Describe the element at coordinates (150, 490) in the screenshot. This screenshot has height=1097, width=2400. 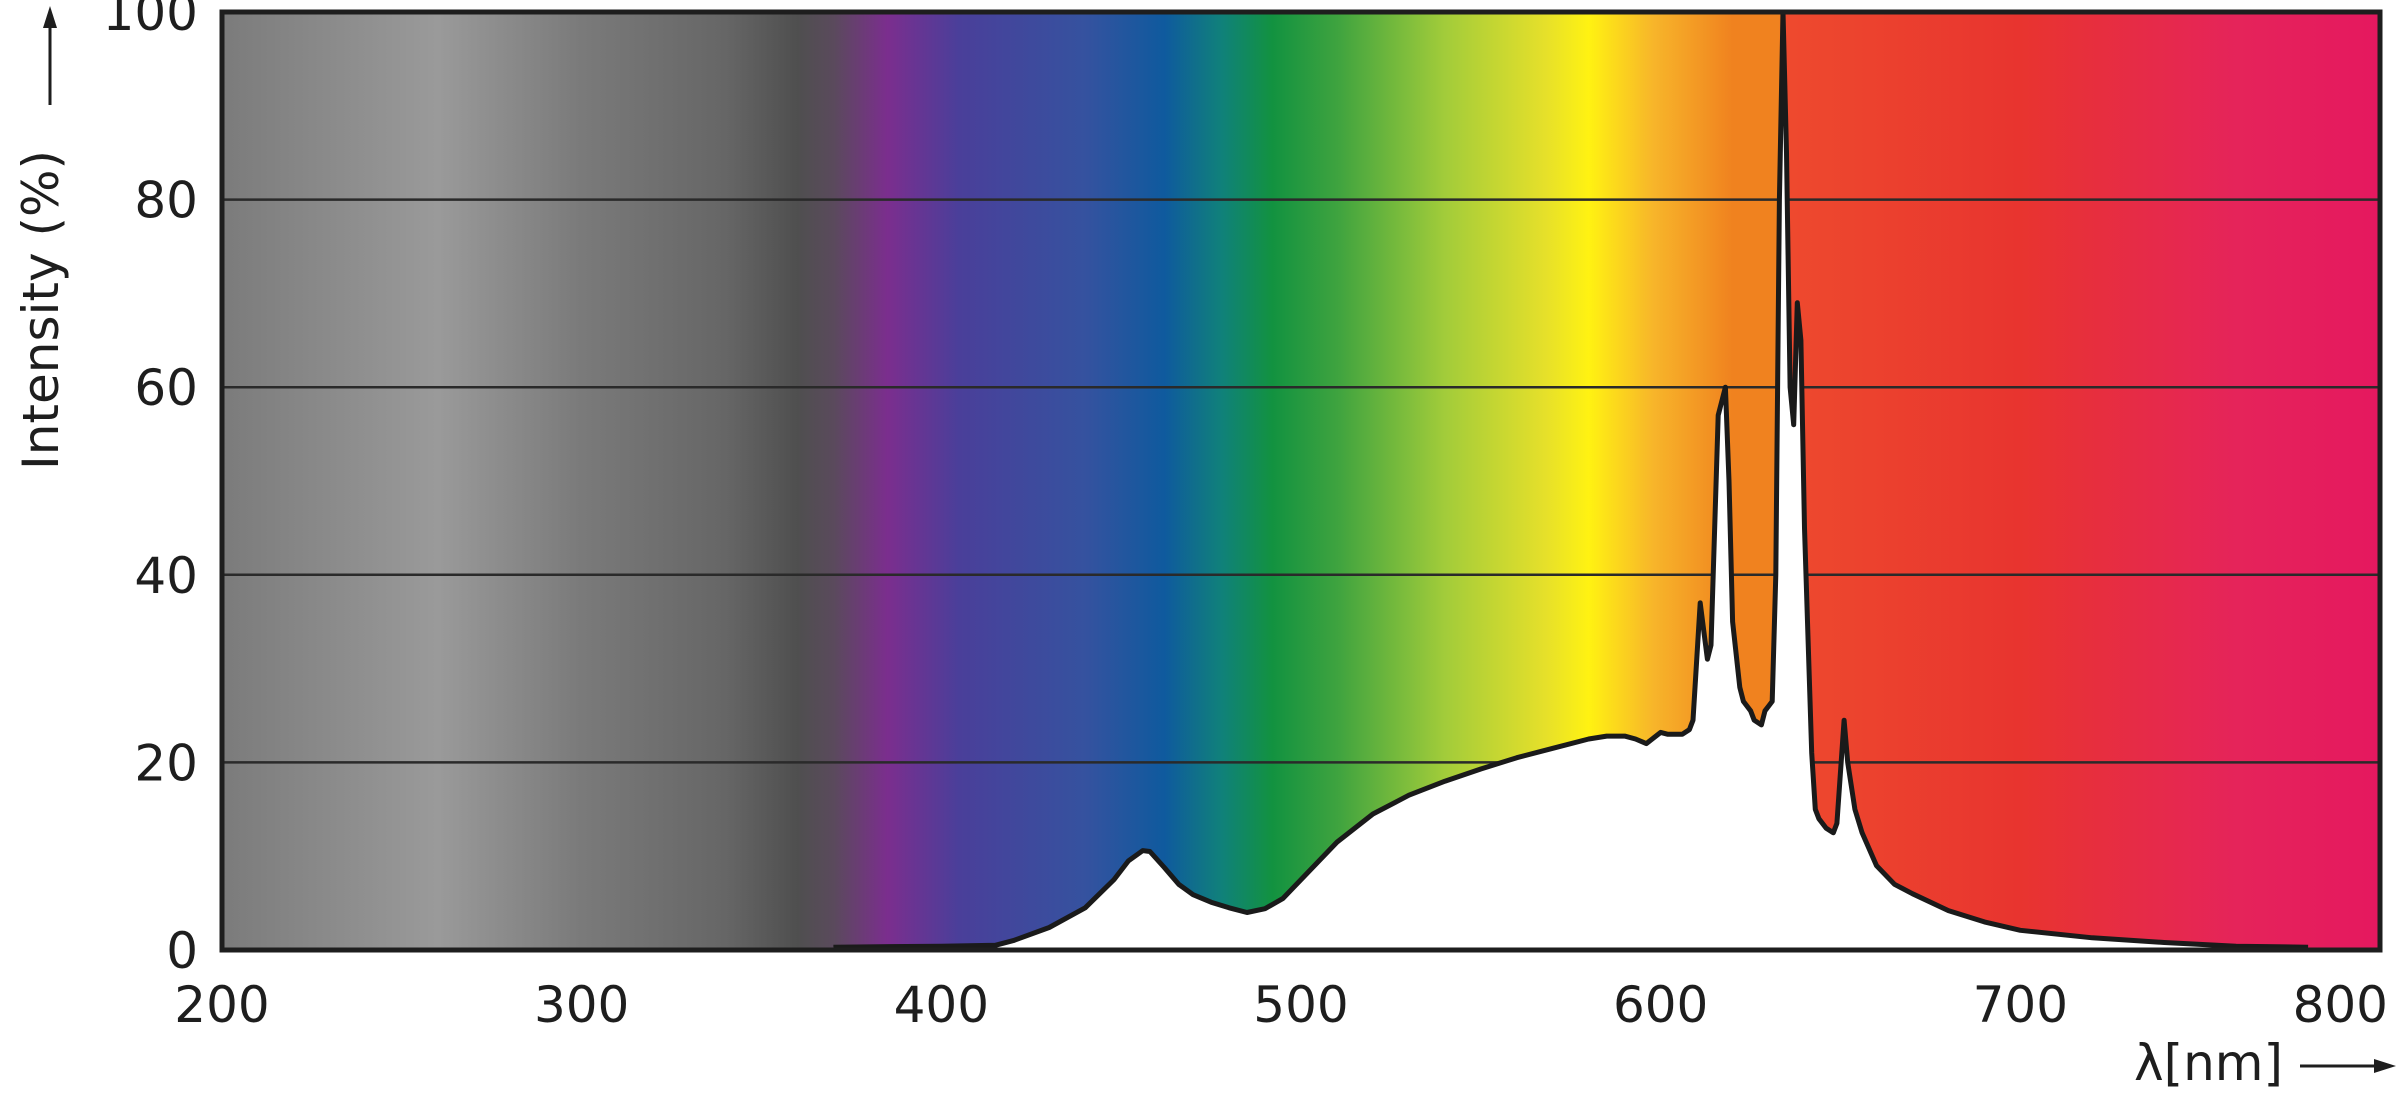
I see `y-axis-ticks: 0 20 40 60 80 100` at that location.